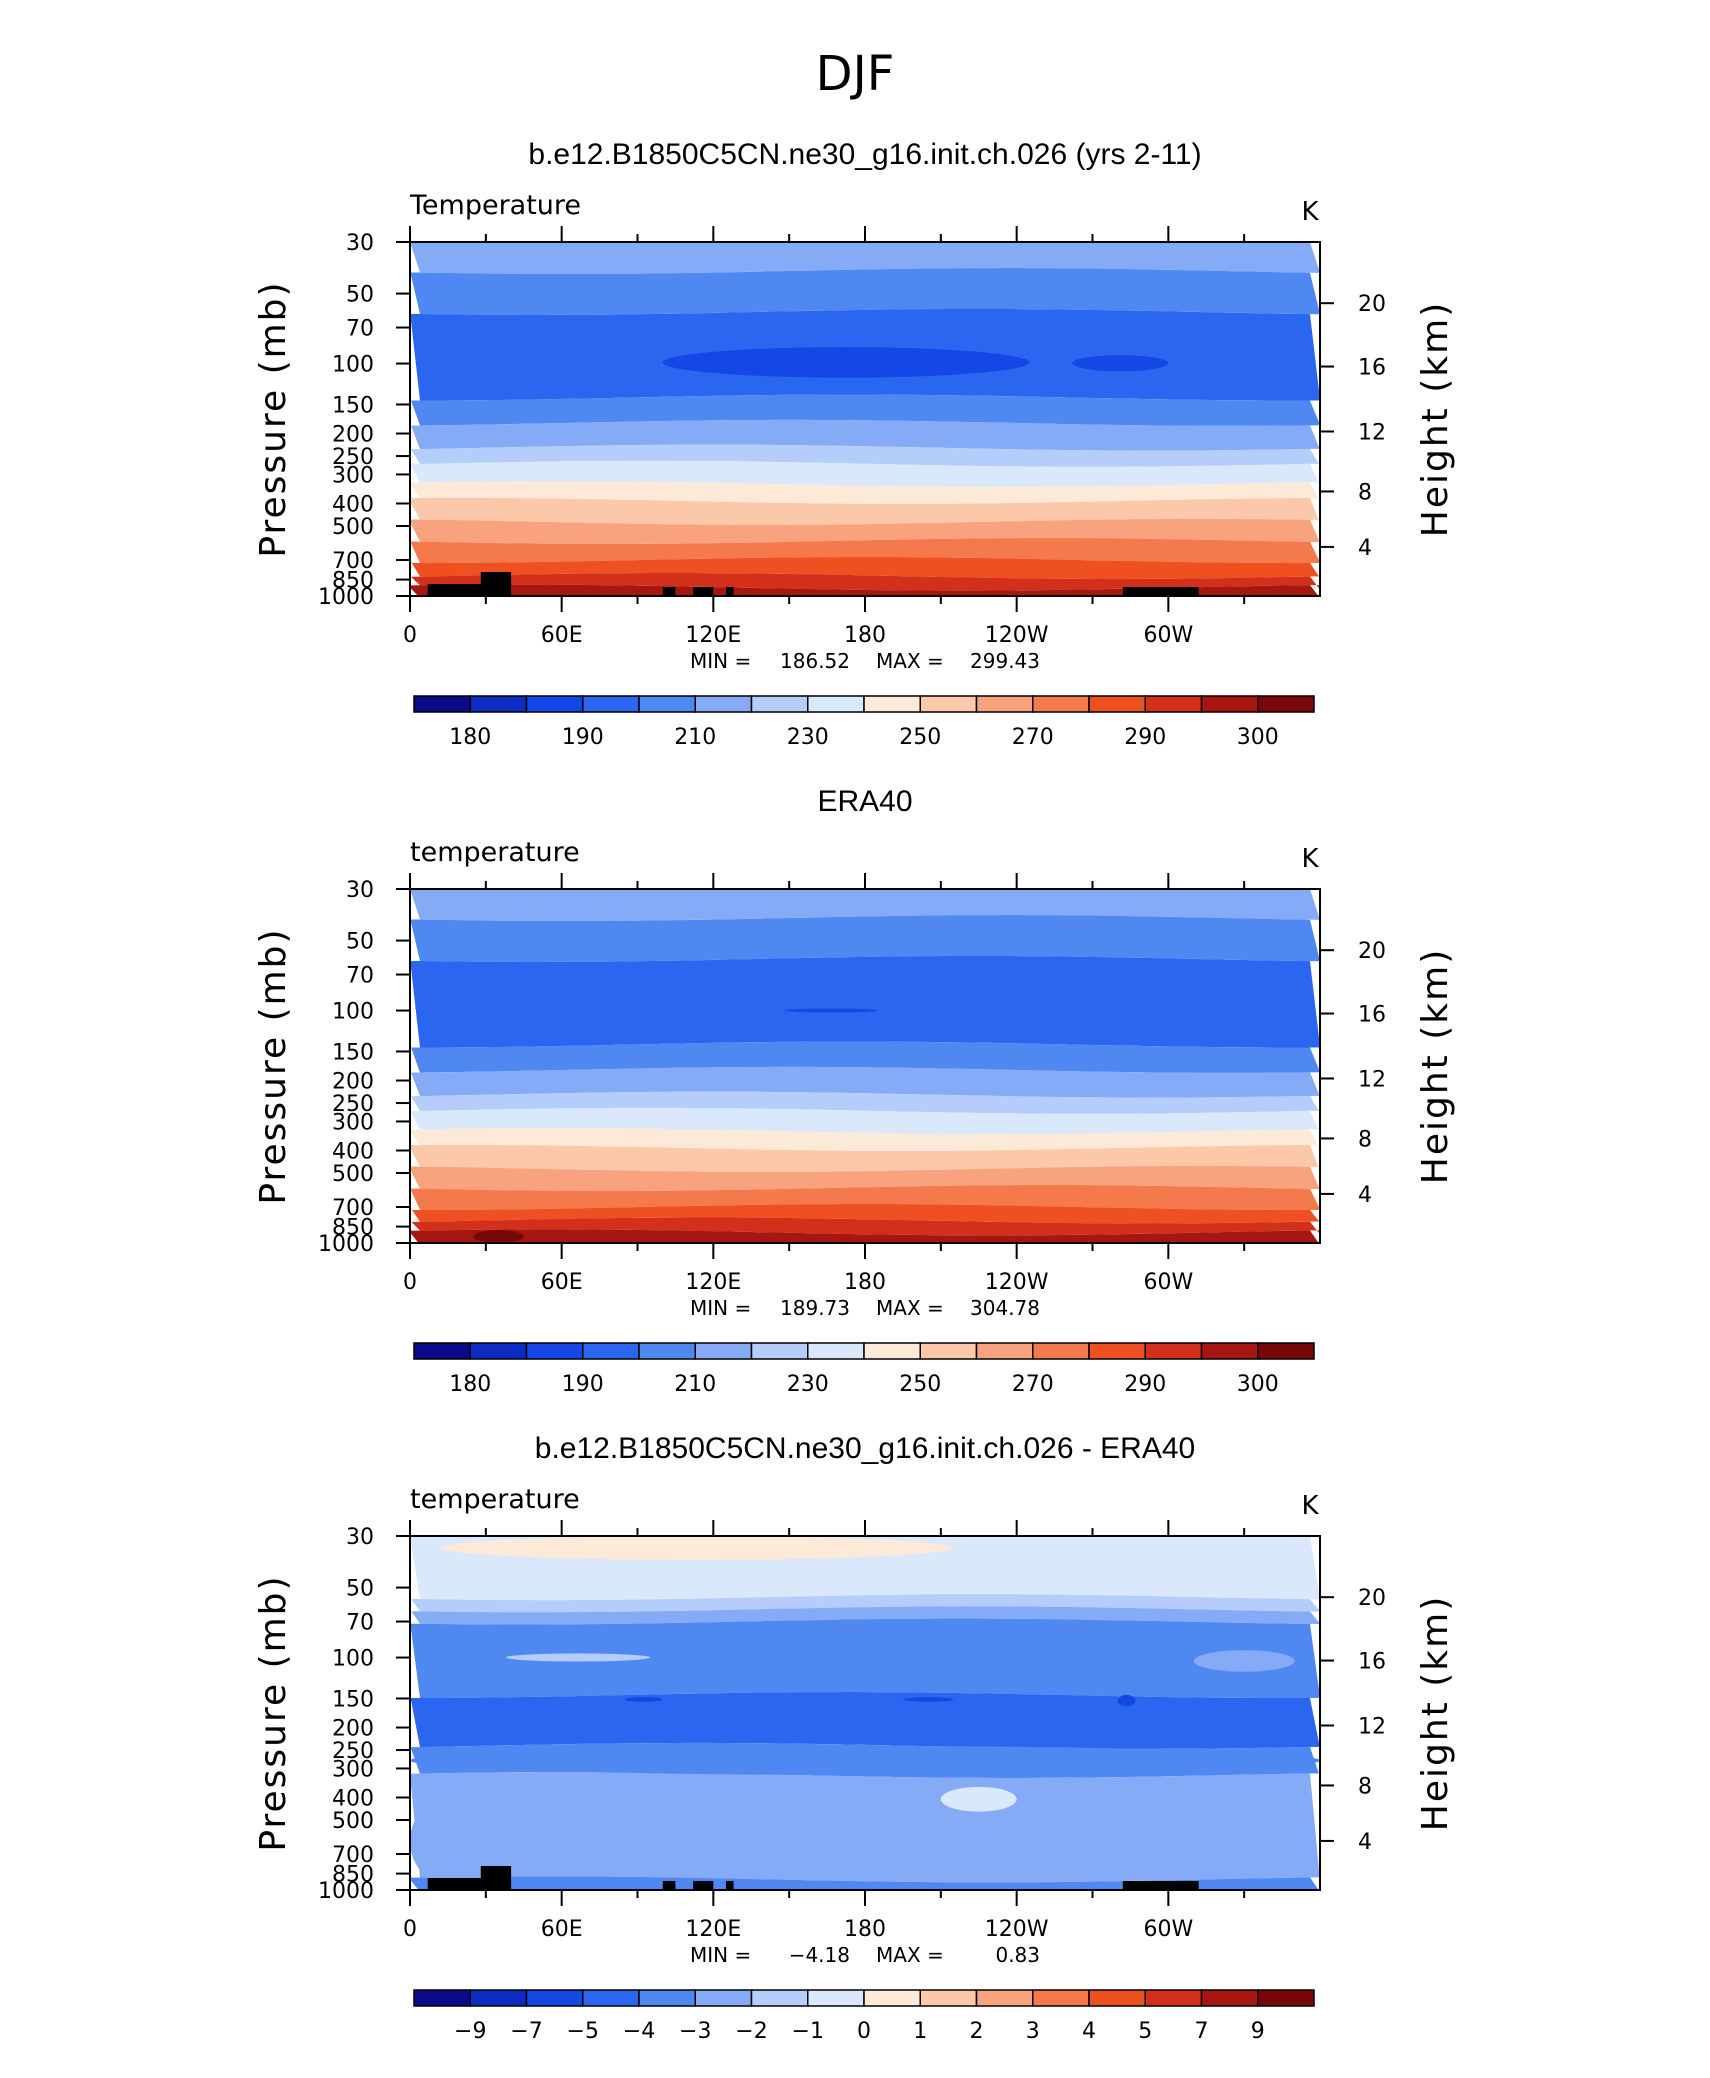 This screenshot has height=2078, width=1710. I want to click on colorbar-tick-label: −3, so click(695, 2031).